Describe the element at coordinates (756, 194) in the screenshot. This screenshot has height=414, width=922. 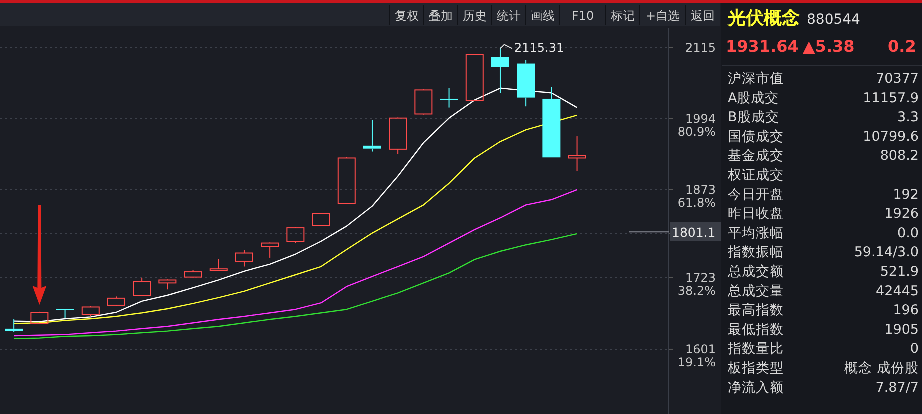
I see `category-label: 今日开盘` at that location.